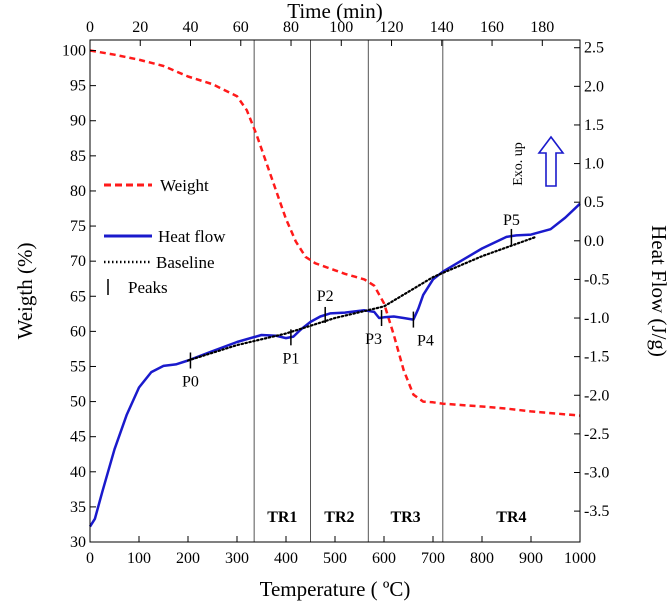  Describe the element at coordinates (594, 86) in the screenshot. I see `right-tick-label-1: 2.0` at that location.